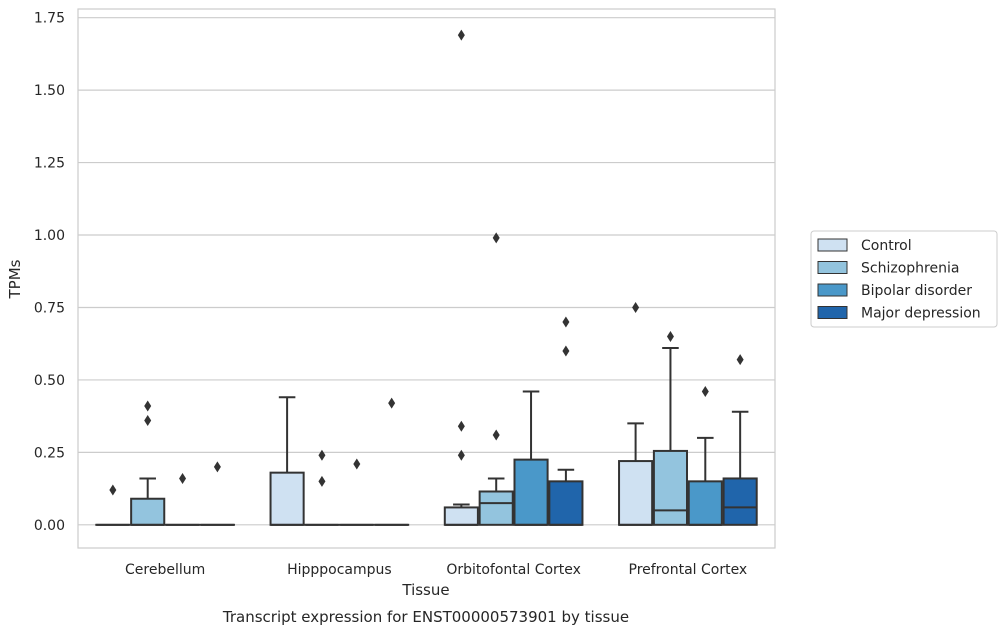 The height and width of the screenshot is (634, 1007). Describe the element at coordinates (921, 314) in the screenshot. I see `legend-label: Major depression` at that location.